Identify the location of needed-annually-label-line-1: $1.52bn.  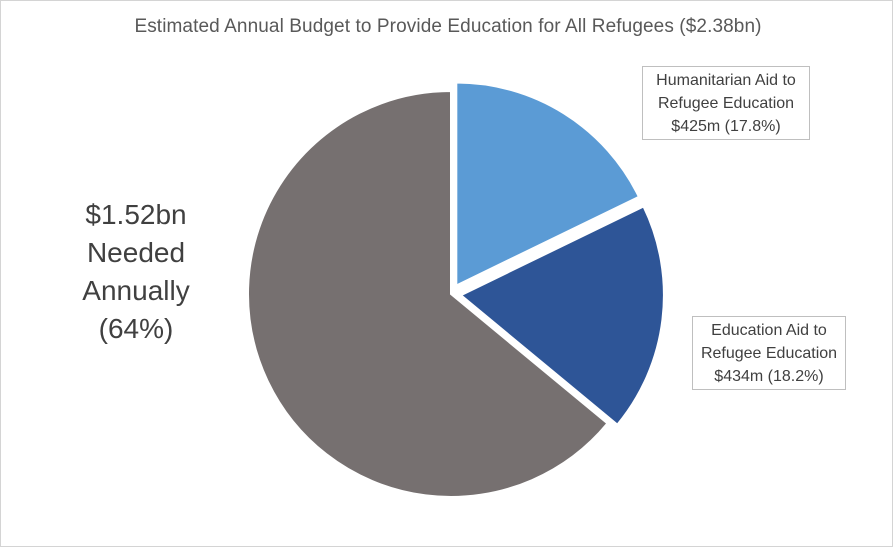
(136, 214).